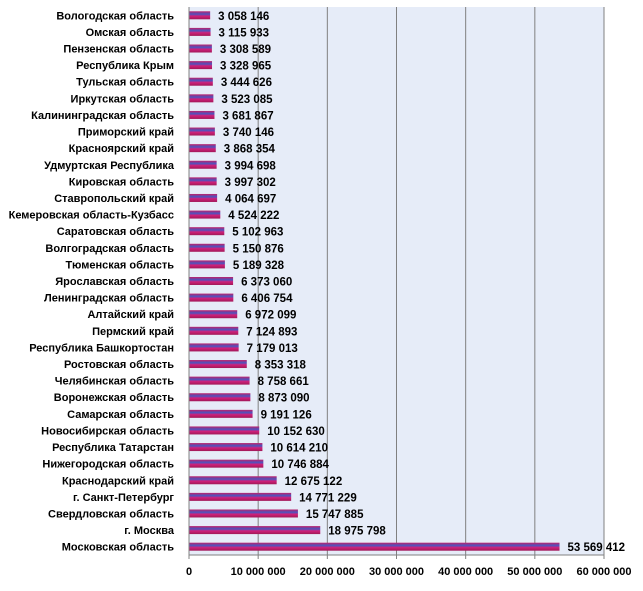 This screenshot has width=643, height=591. Describe the element at coordinates (125, 83) in the screenshot. I see `category-label: Тульская область` at that location.